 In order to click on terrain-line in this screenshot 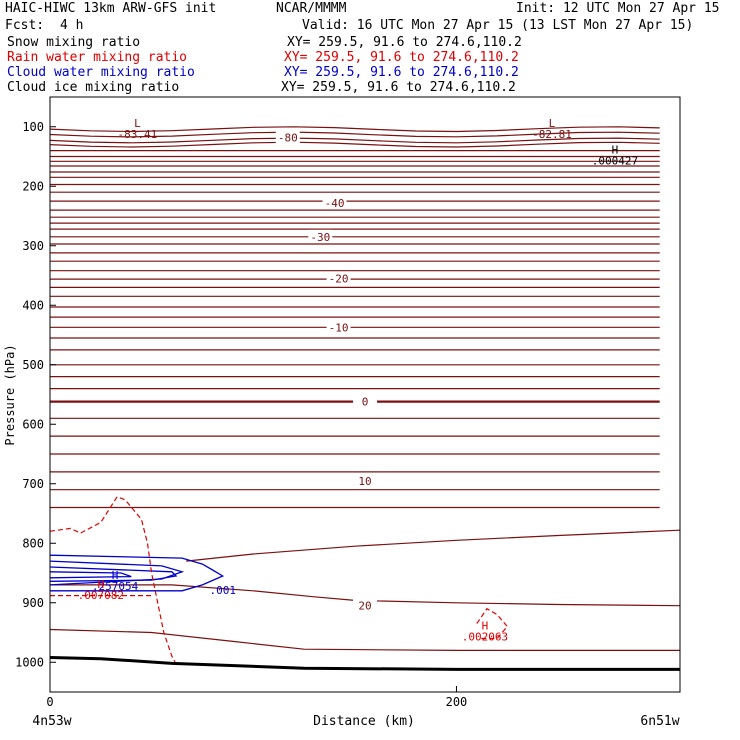, I will do `click(364, 663)`.